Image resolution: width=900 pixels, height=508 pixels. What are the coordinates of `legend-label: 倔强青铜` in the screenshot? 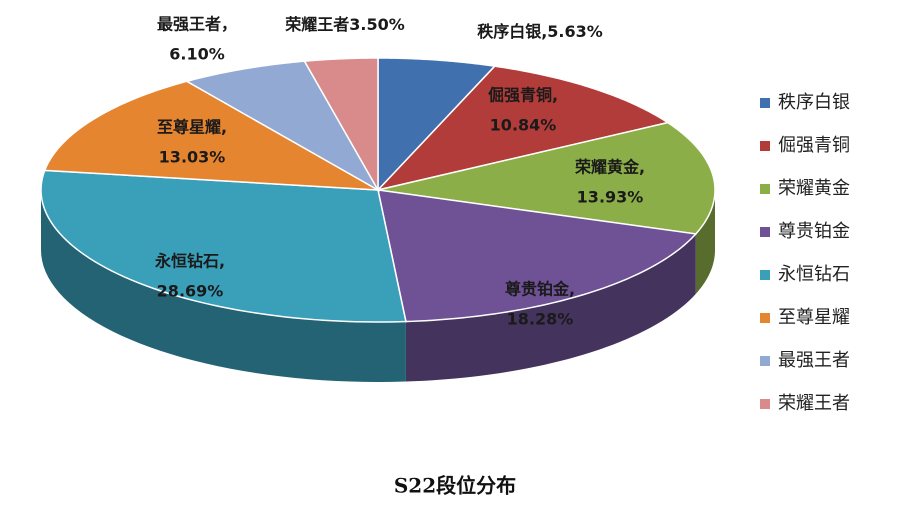 It's located at (814, 145).